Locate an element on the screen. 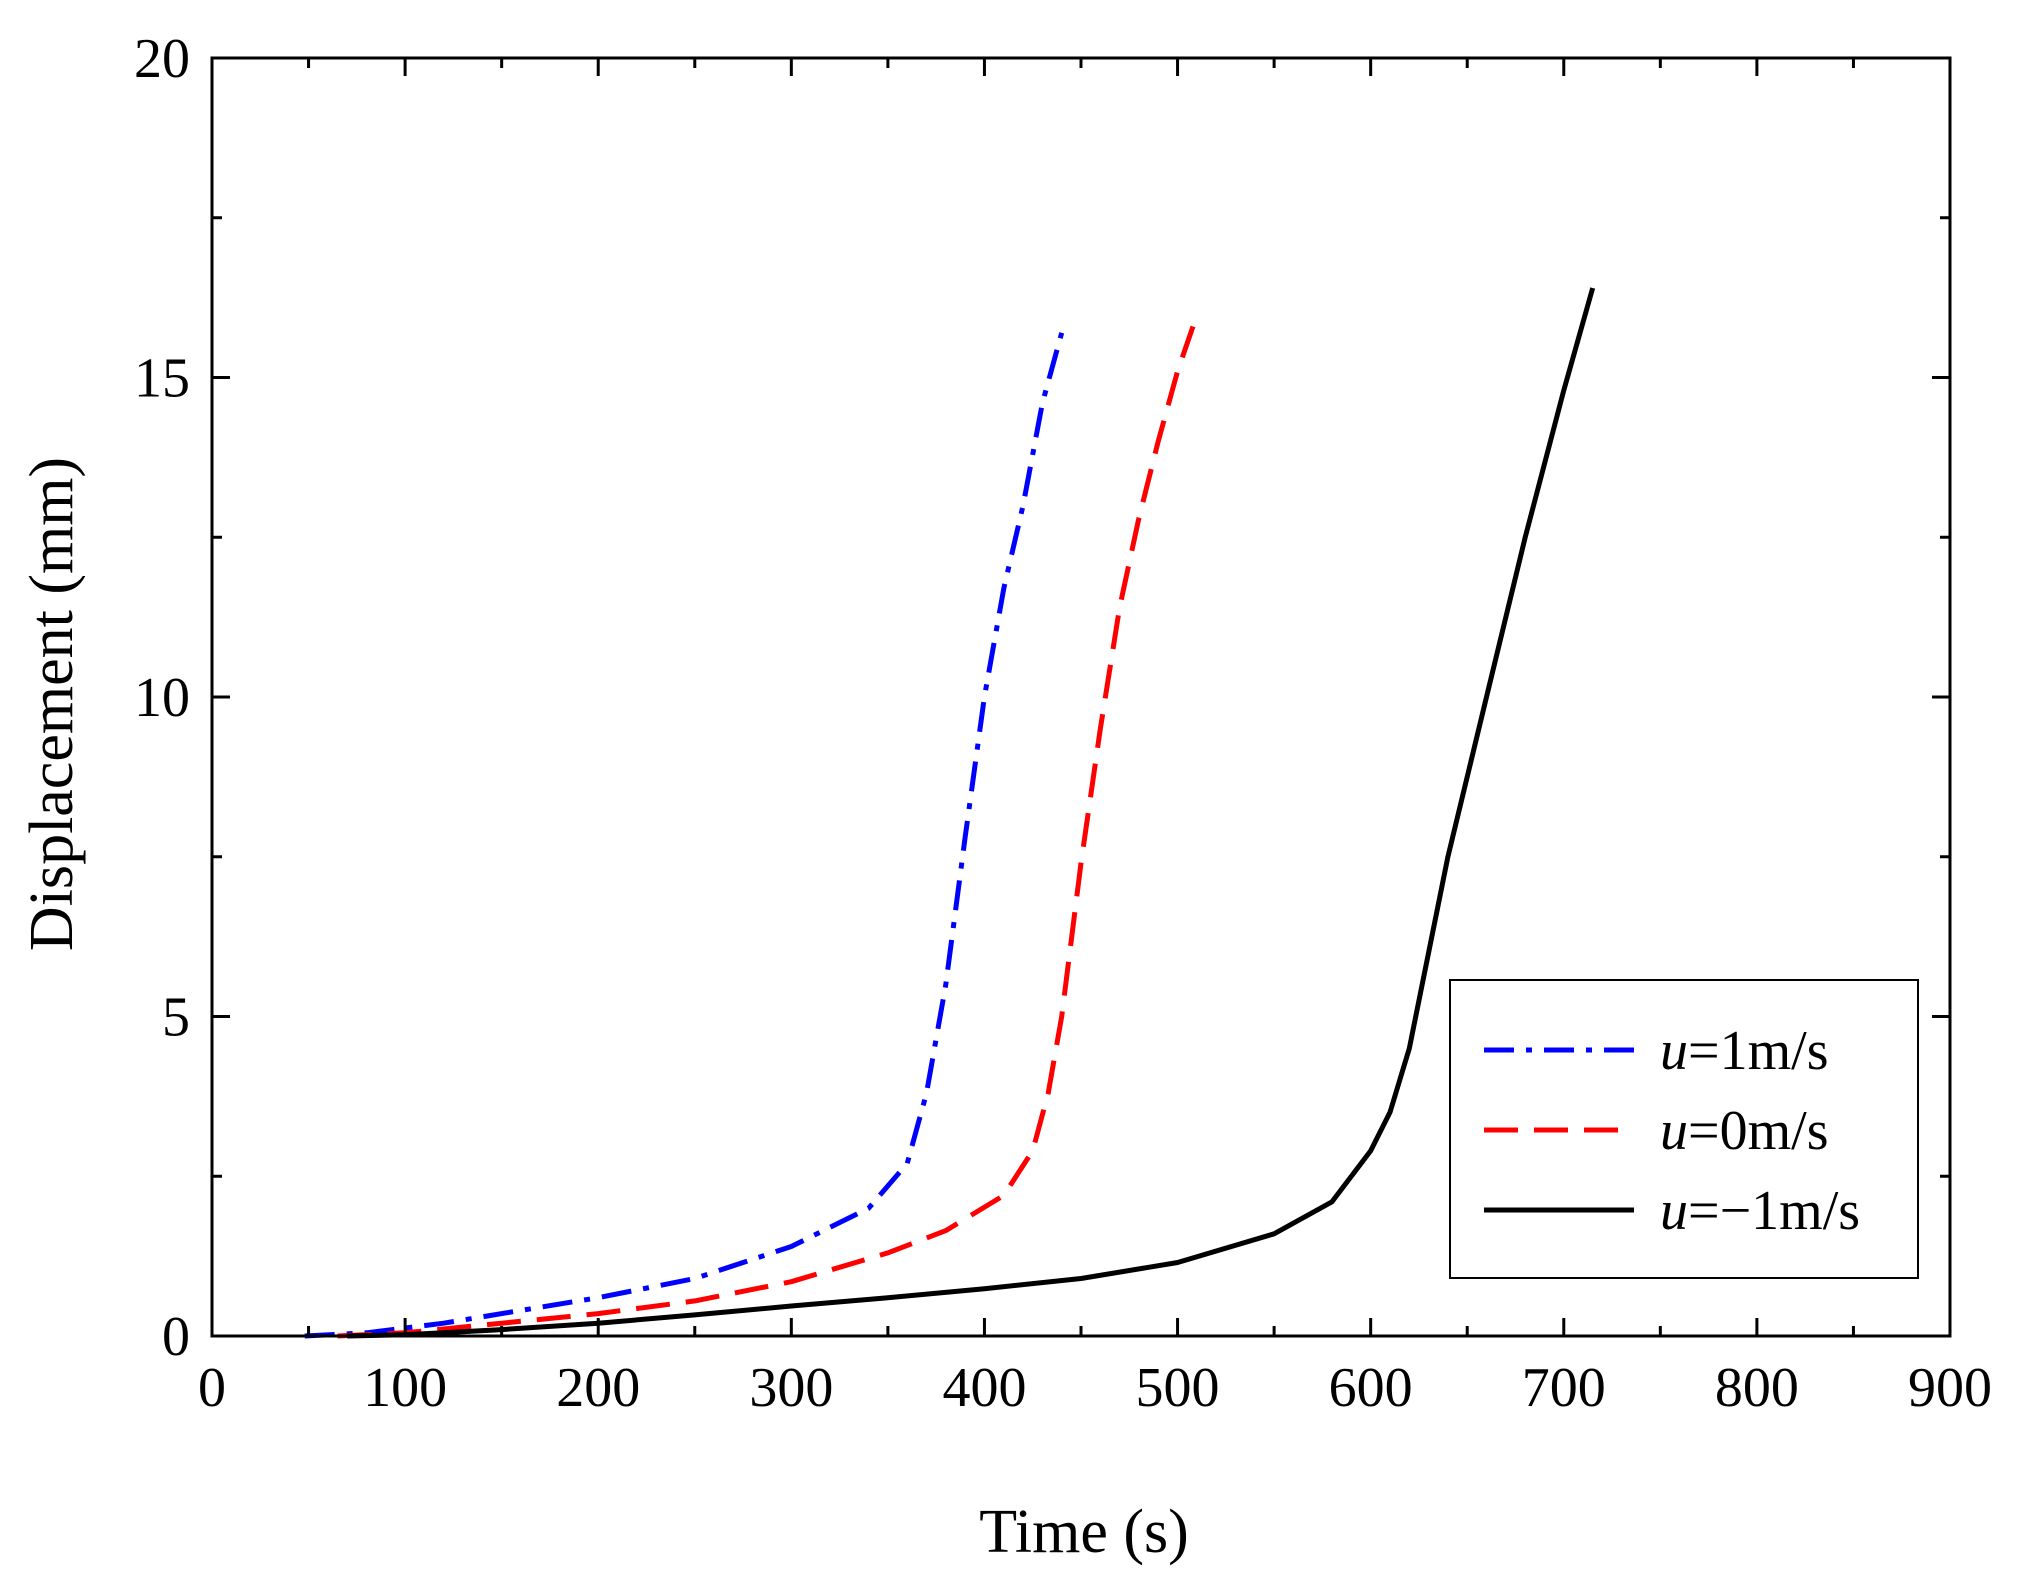 Image resolution: width=2023 pixels, height=1581 pixels. x-tick-label: 600 is located at coordinates (1371, 1388).